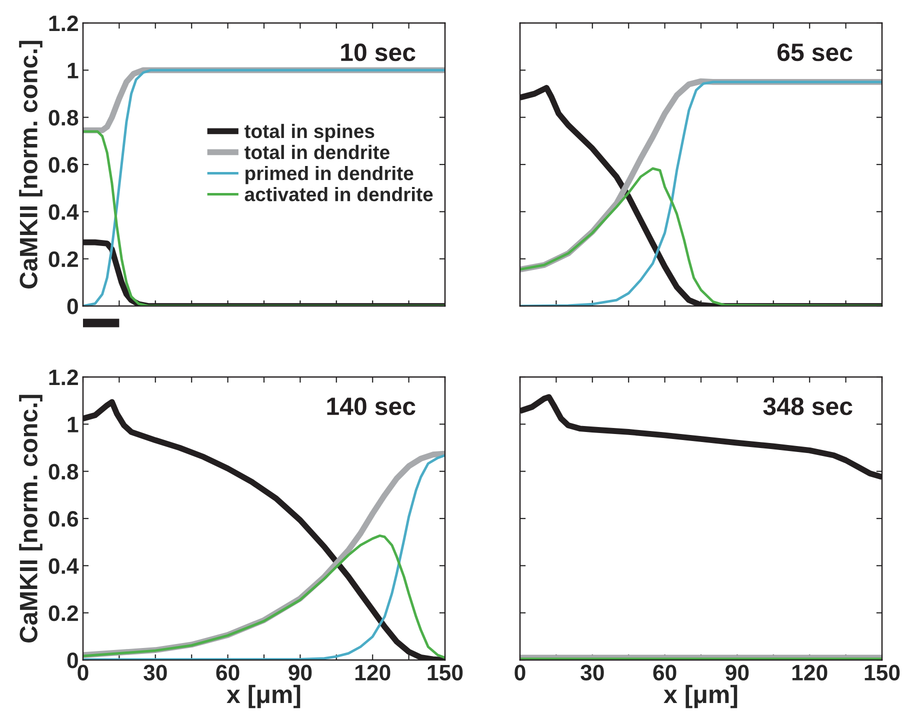  I want to click on legend-label: total in spines, so click(309, 133).